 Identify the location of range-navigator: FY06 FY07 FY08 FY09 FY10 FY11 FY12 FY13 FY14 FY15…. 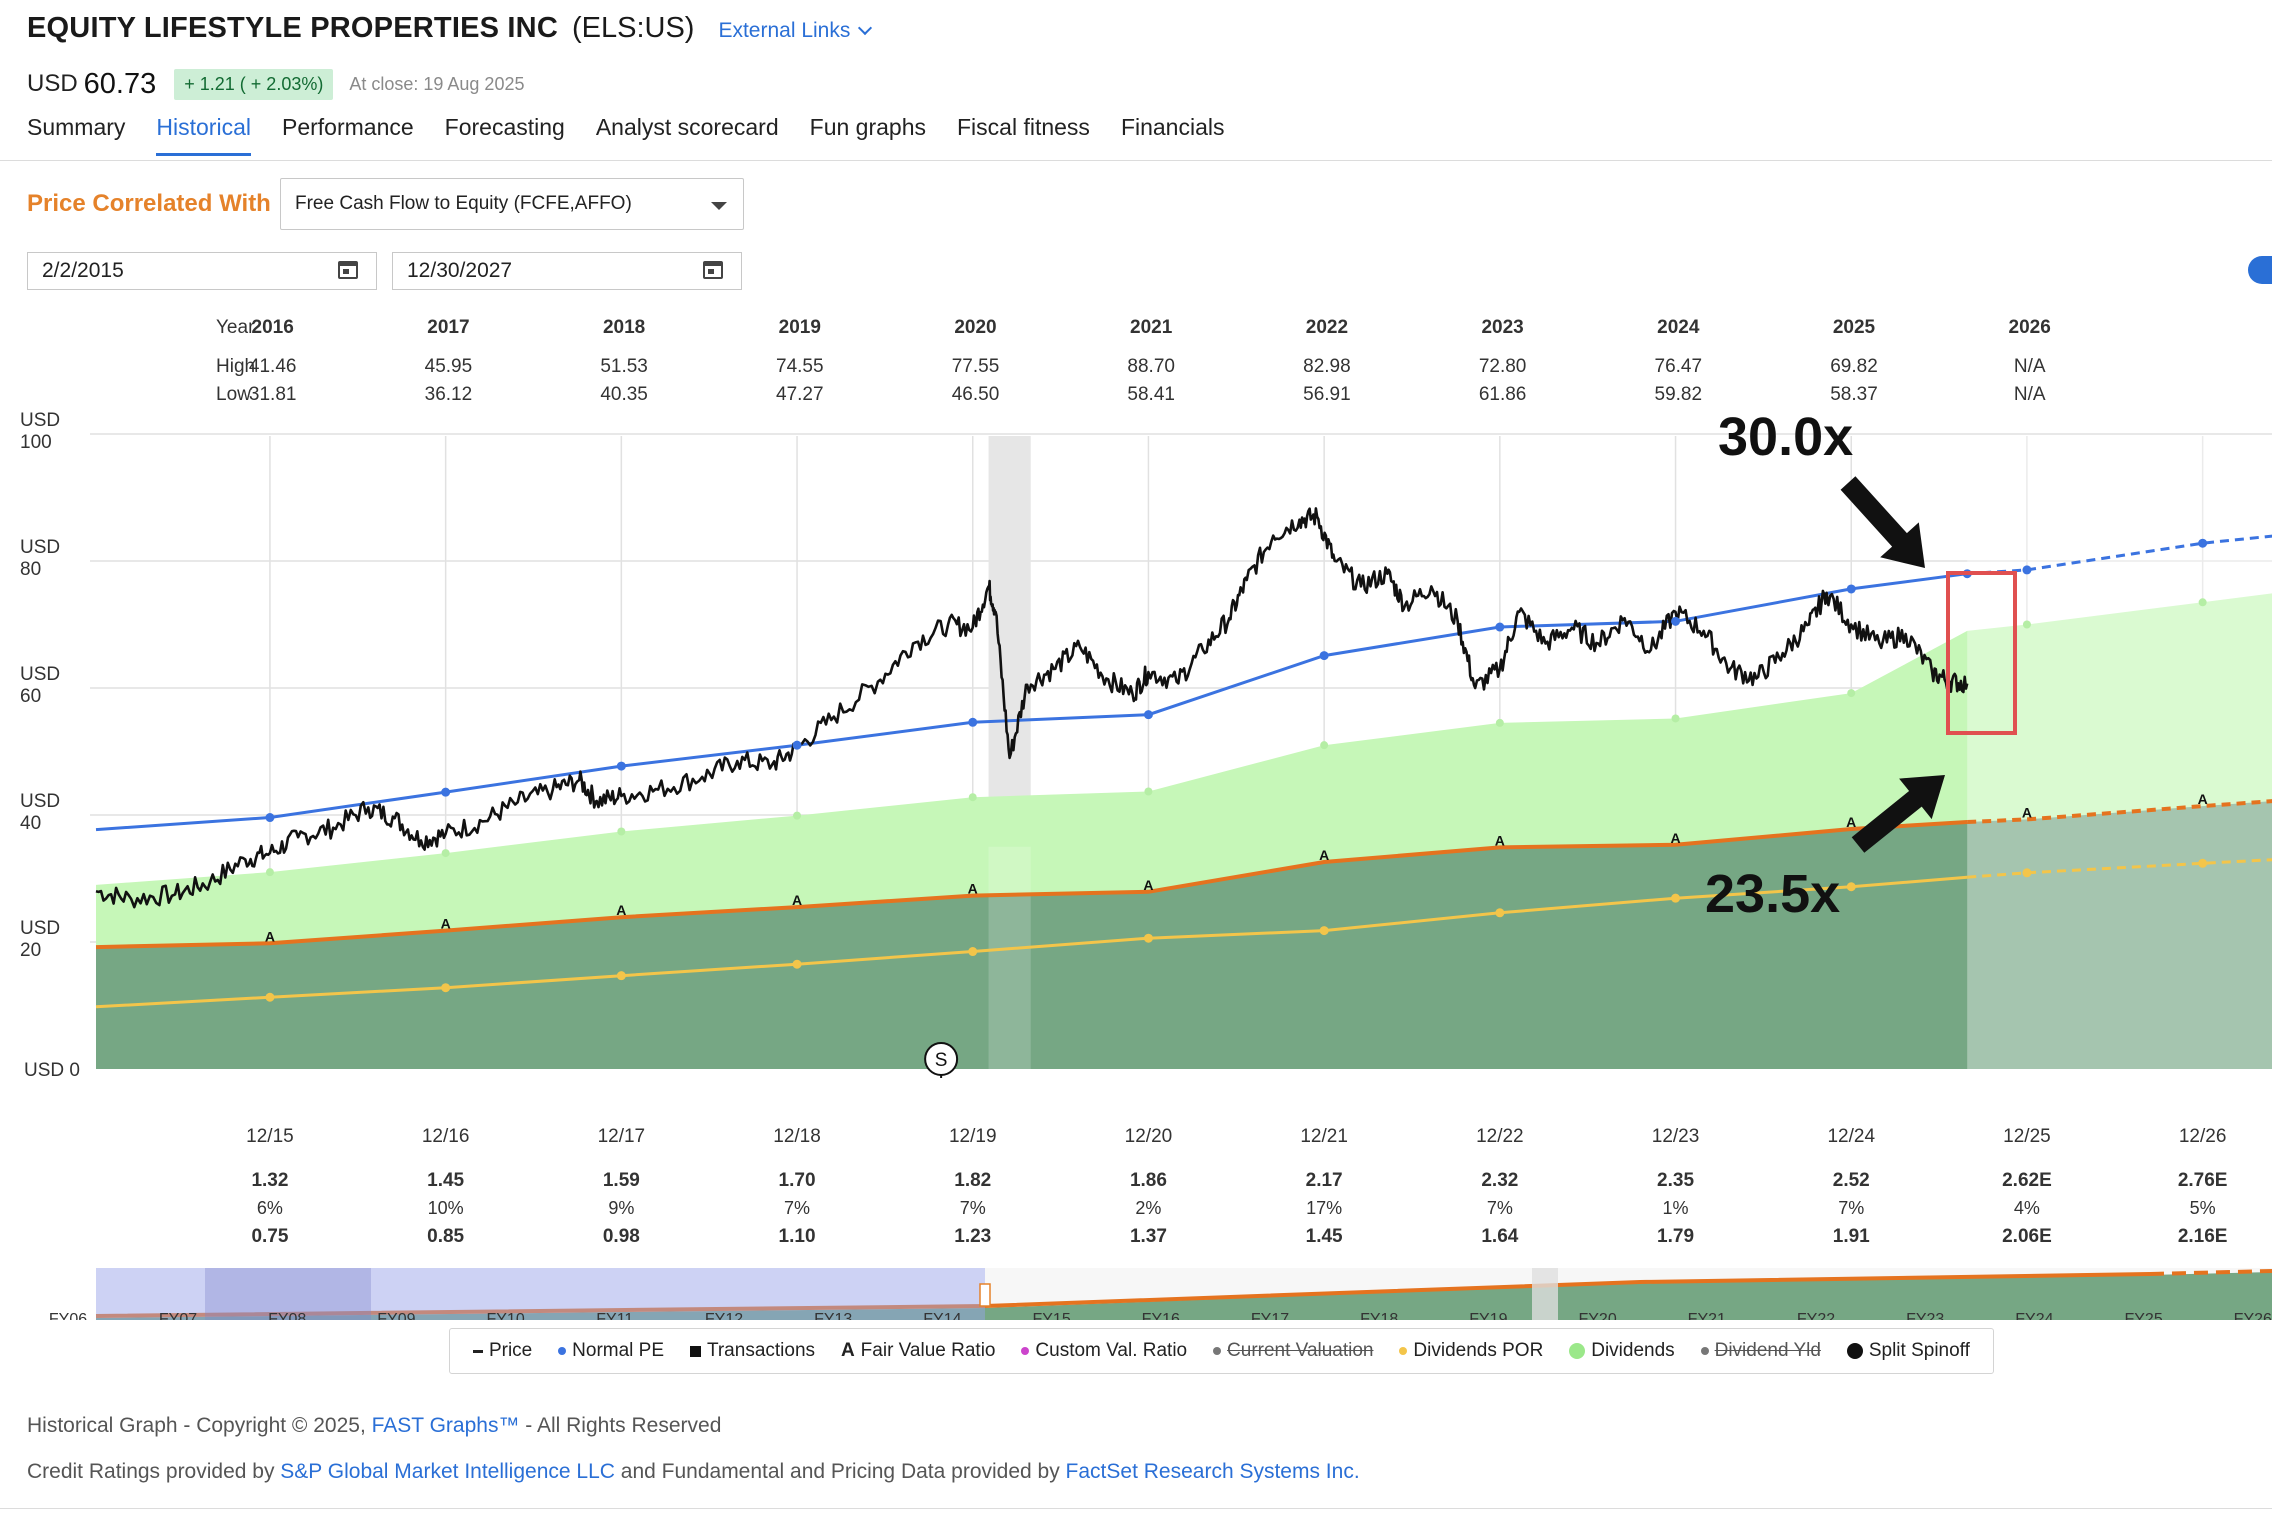
(1160, 1294).